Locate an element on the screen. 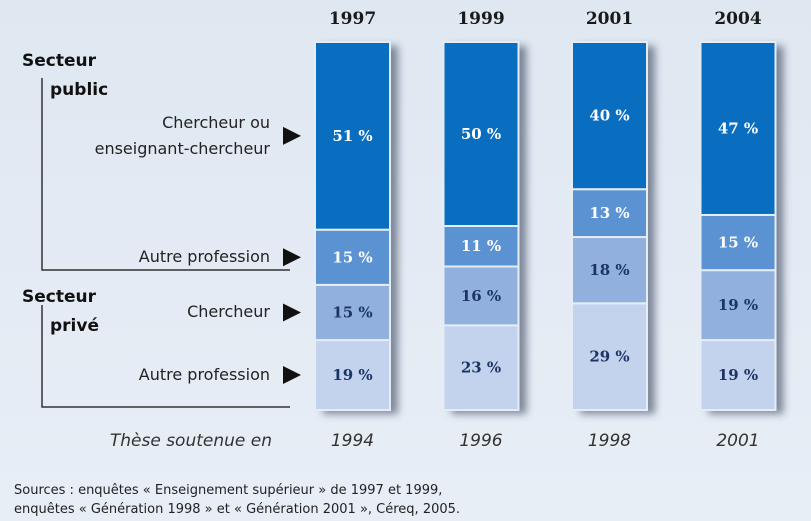  value-label: 50 % is located at coordinates (481, 134).